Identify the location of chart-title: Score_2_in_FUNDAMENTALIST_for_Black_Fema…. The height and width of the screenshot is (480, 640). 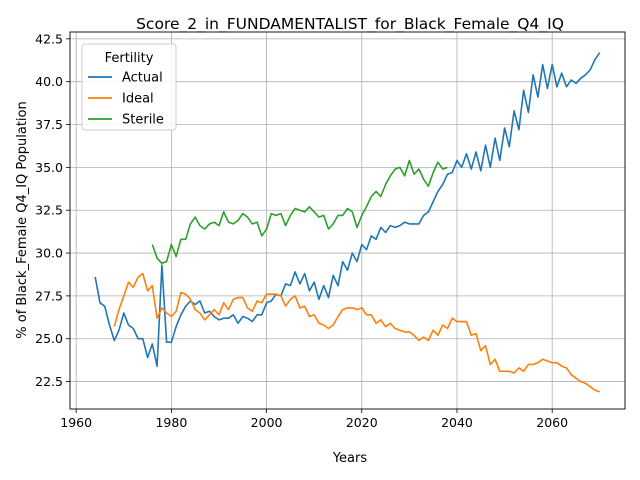
(350, 24).